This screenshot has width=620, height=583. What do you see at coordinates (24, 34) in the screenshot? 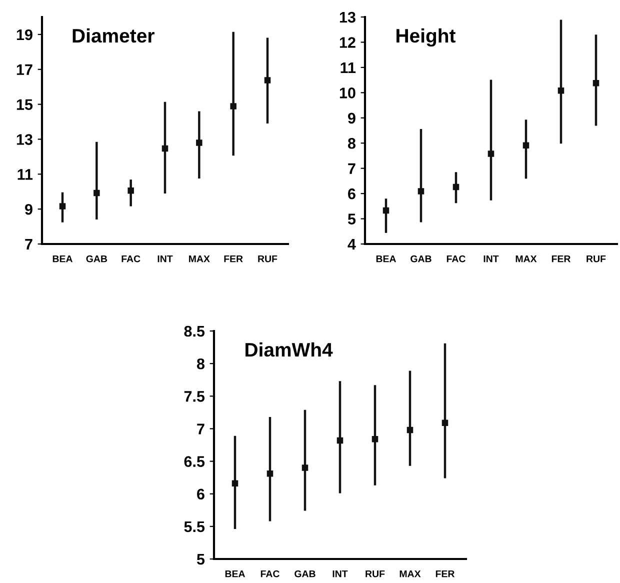
I see `y-tick-label: 19` at bounding box center [24, 34].